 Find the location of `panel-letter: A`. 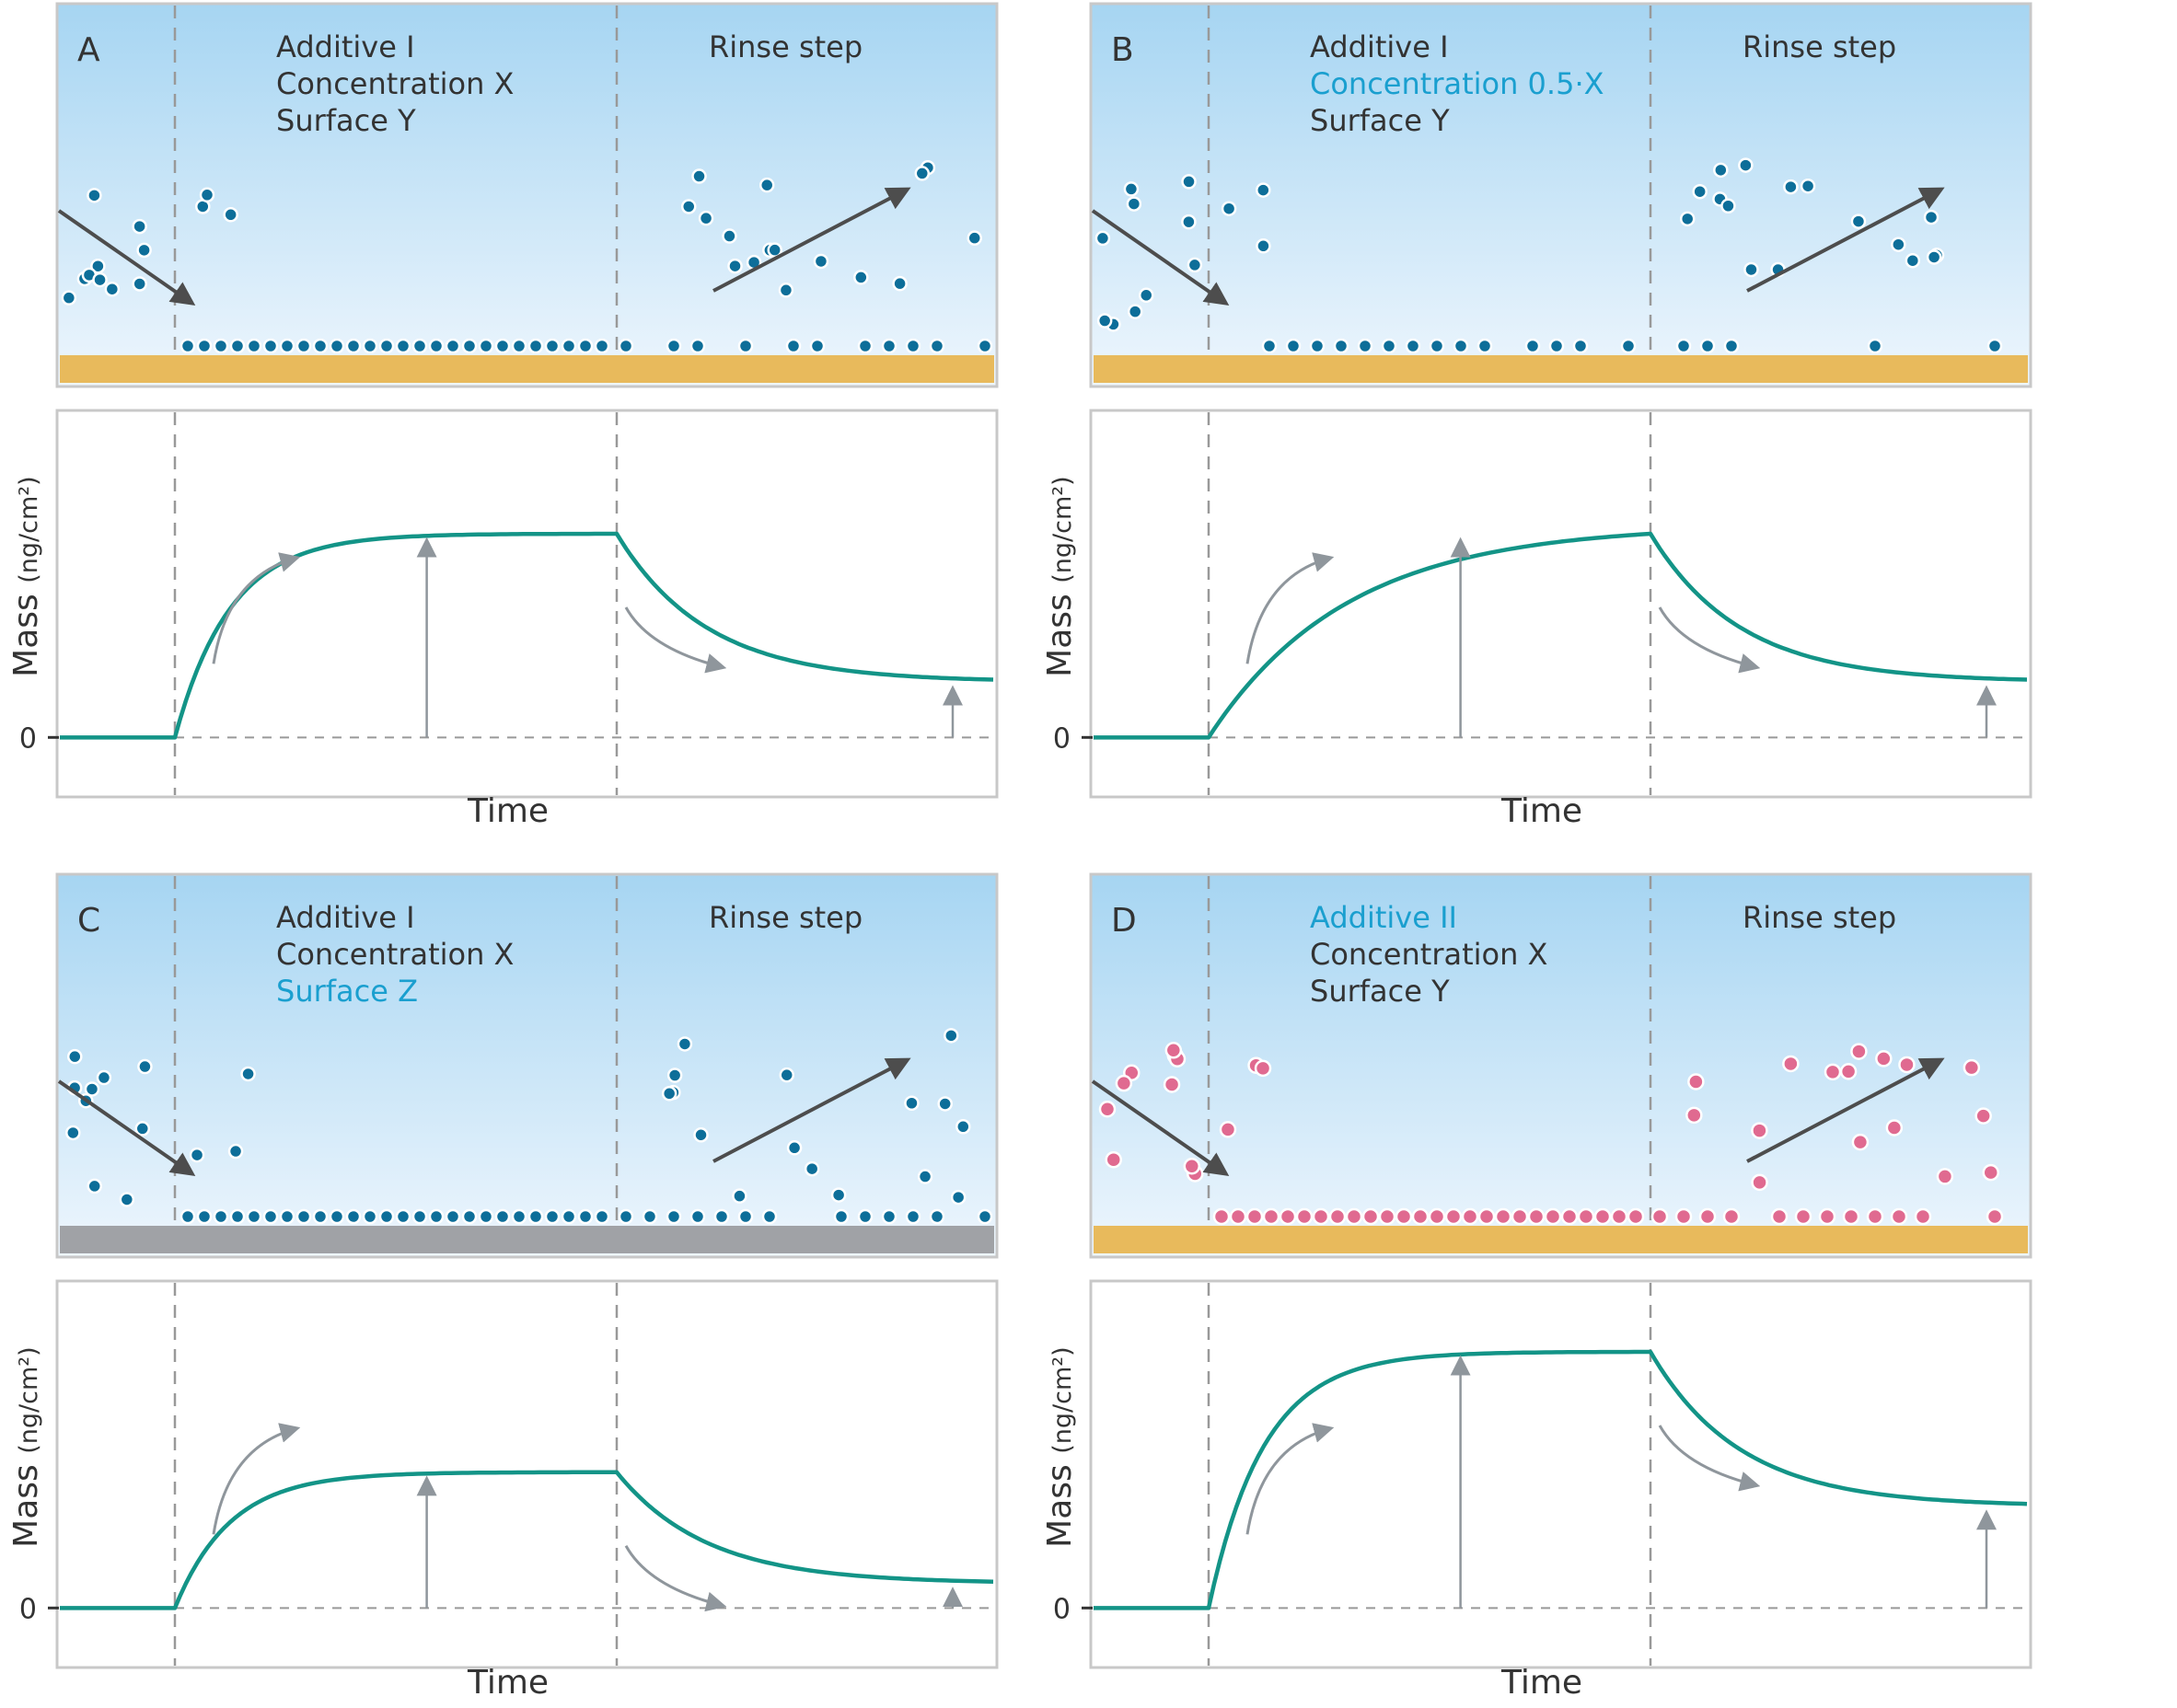

panel-letter: A is located at coordinates (88, 50).